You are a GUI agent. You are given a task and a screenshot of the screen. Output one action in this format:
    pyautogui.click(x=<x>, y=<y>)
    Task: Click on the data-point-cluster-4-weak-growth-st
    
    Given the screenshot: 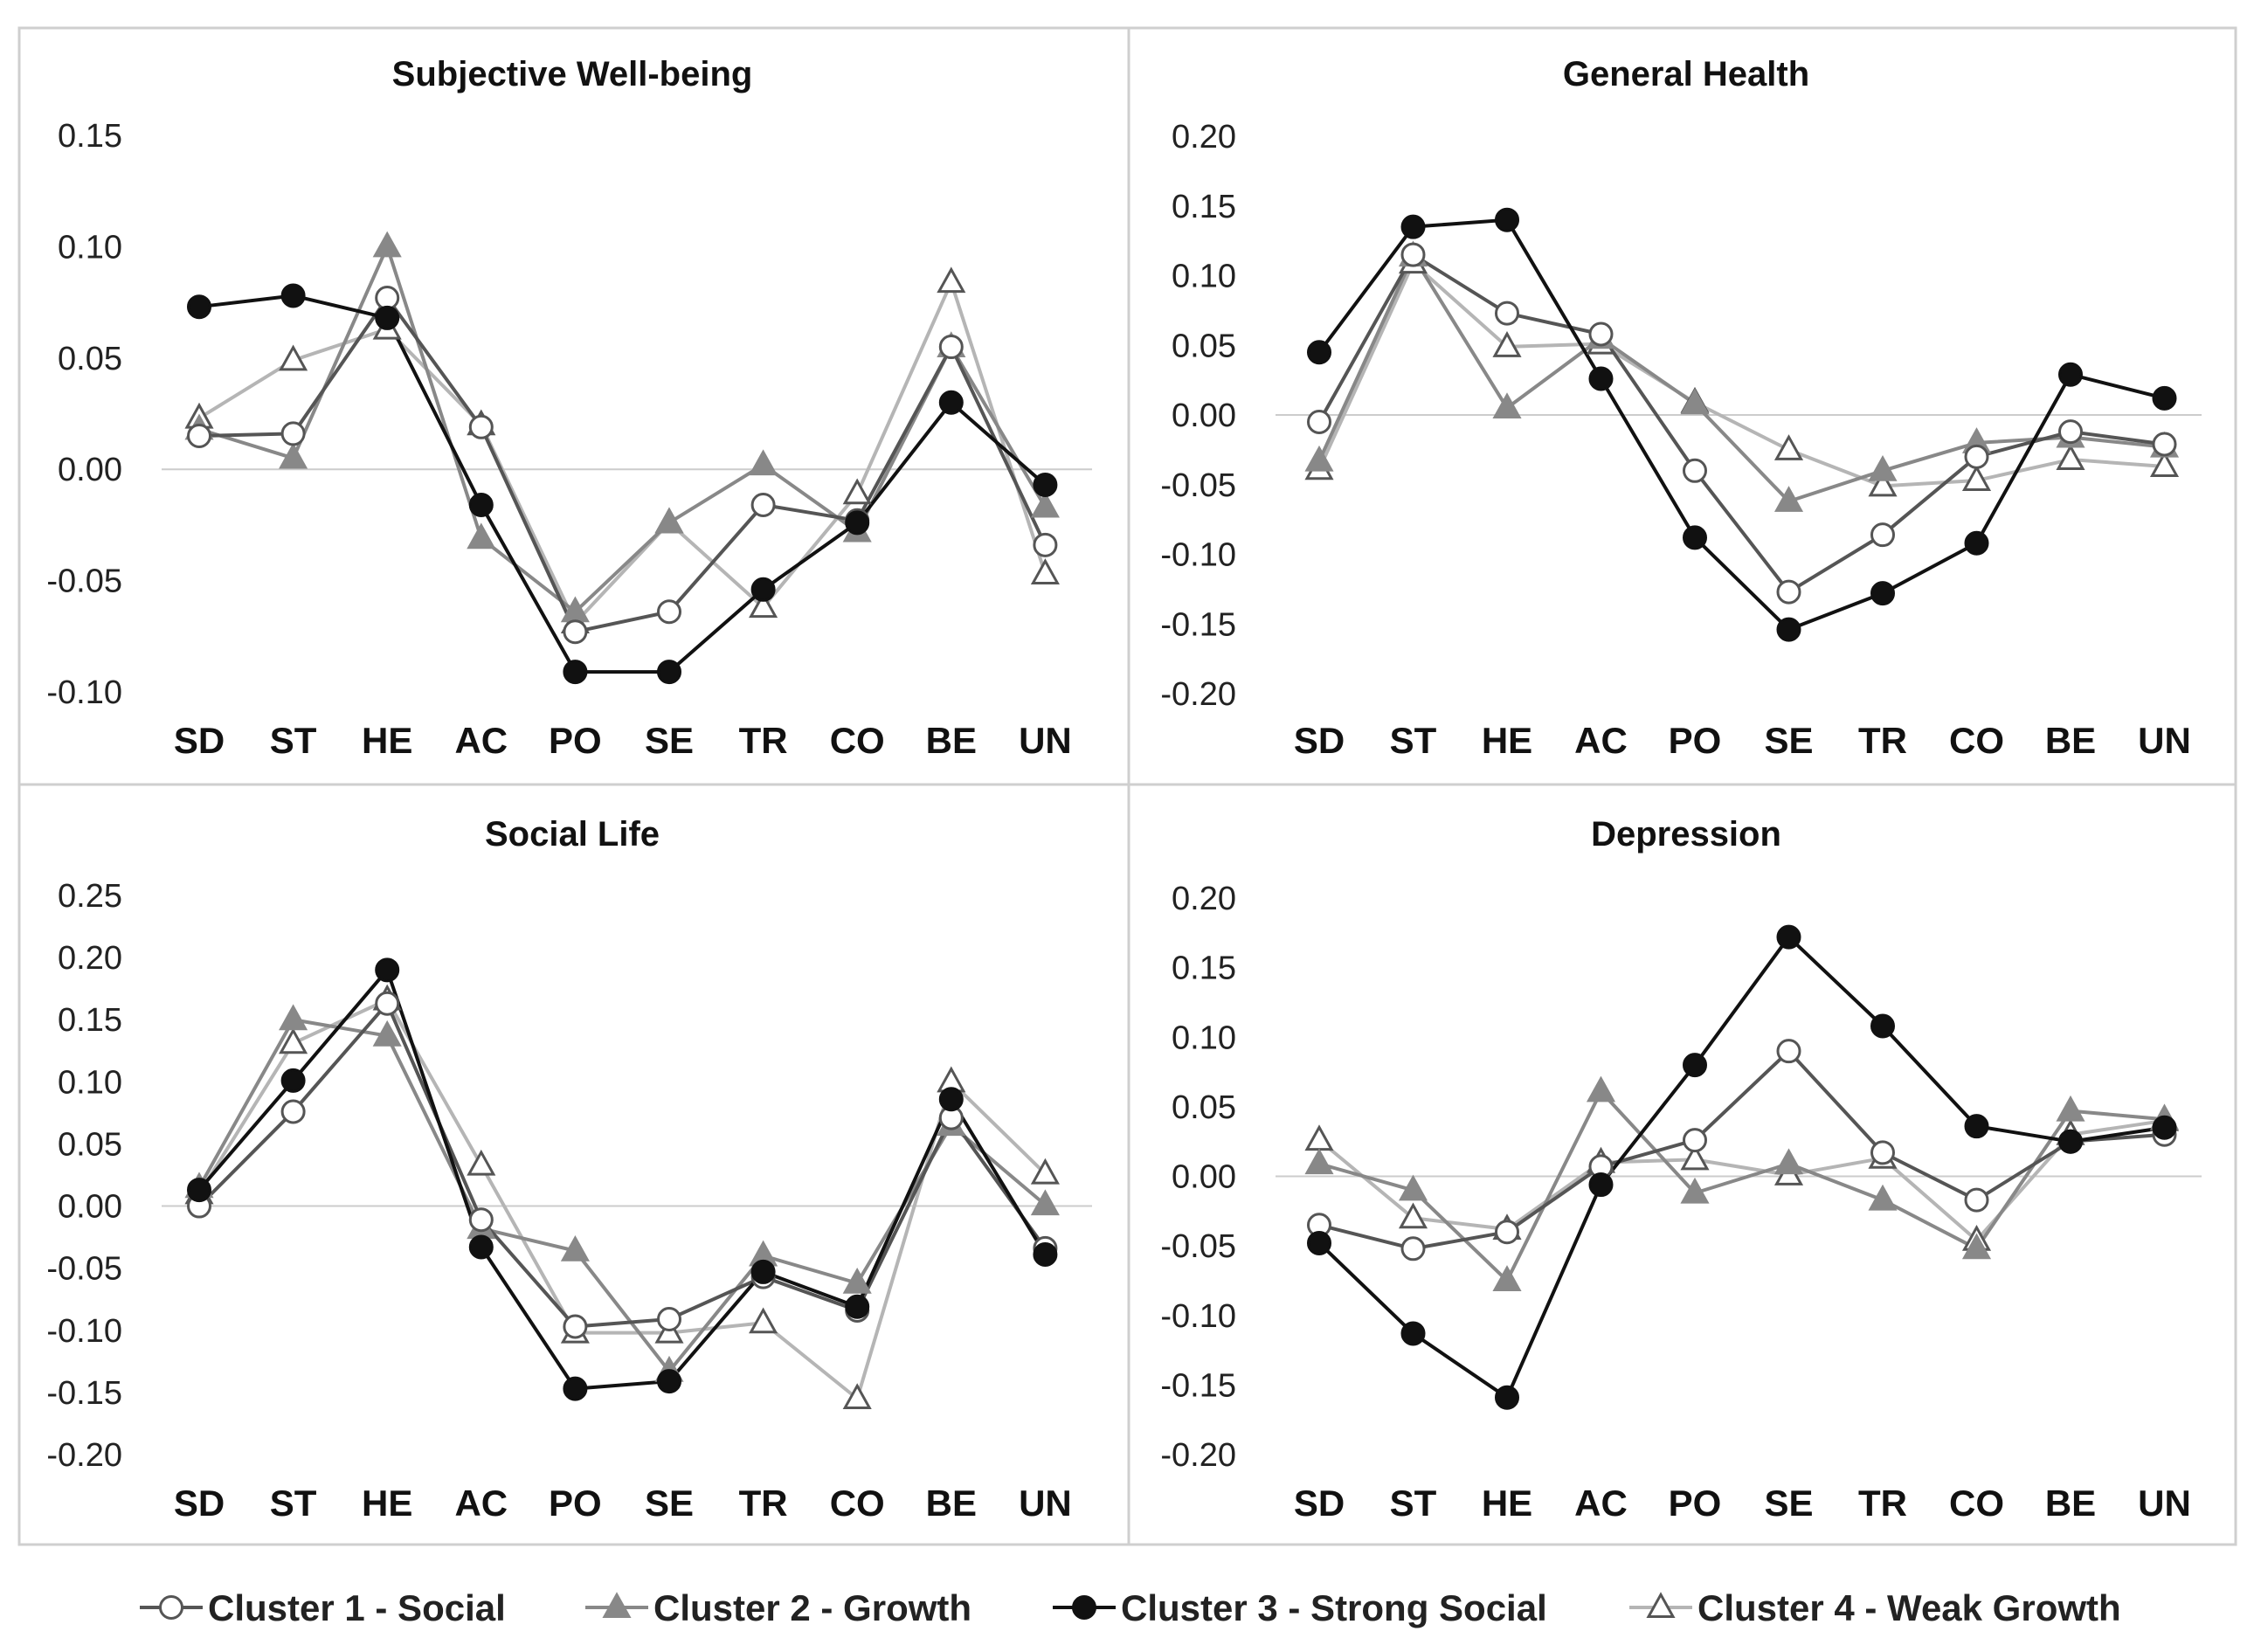 What is the action you would take?
    pyautogui.click(x=293, y=357)
    